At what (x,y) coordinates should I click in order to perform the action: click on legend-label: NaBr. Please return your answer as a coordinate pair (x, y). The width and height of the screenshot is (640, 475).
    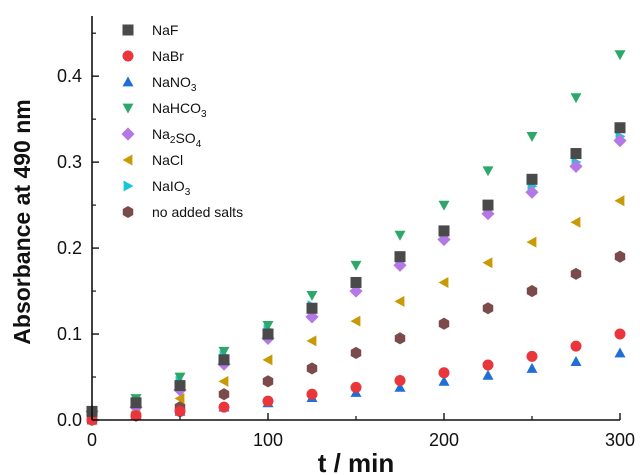
    Looking at the image, I should click on (168, 56).